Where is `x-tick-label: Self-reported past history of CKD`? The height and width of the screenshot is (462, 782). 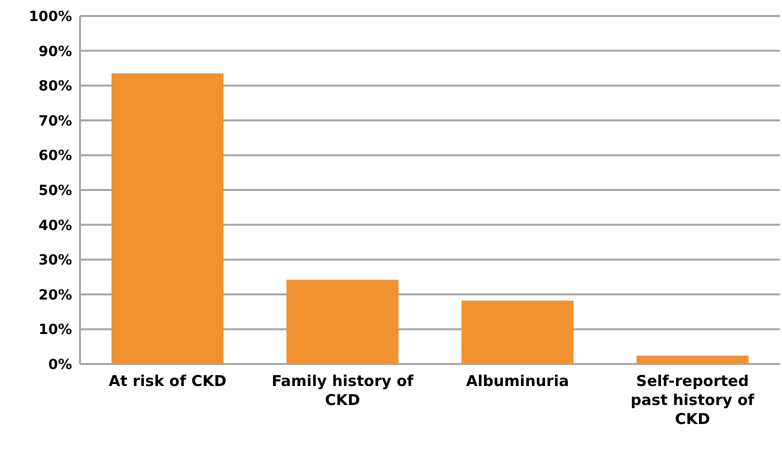
x-tick-label: Self-reported past history of CKD is located at coordinates (692, 400).